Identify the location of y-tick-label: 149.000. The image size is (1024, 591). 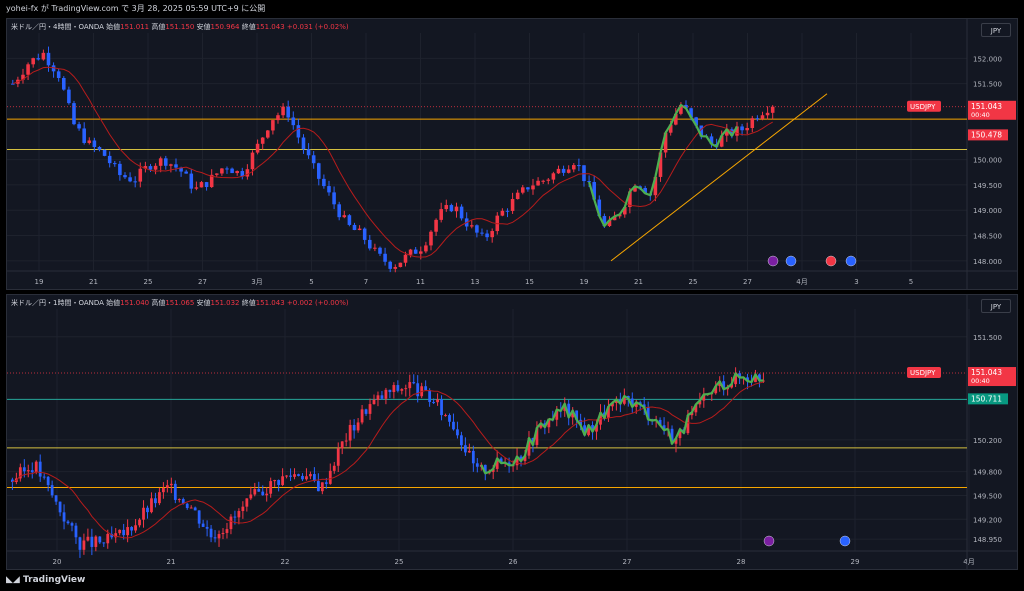
(987, 211).